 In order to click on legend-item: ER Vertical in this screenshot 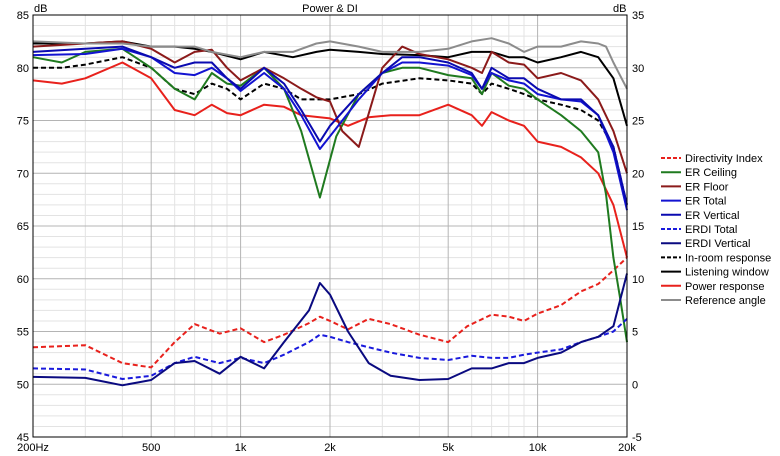, I will do `click(700, 216)`.